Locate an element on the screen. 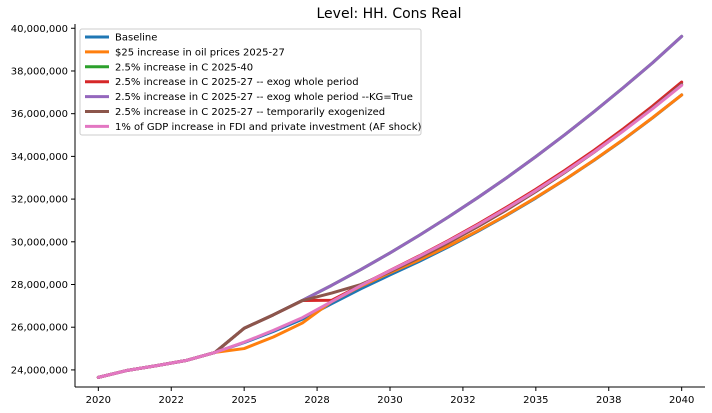  y-tick-label: 40,000,000 is located at coordinates (39, 29).